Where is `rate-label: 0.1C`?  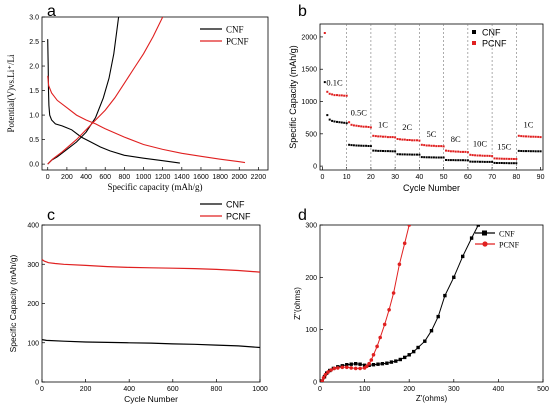 rate-label: 0.1C is located at coordinates (334, 82).